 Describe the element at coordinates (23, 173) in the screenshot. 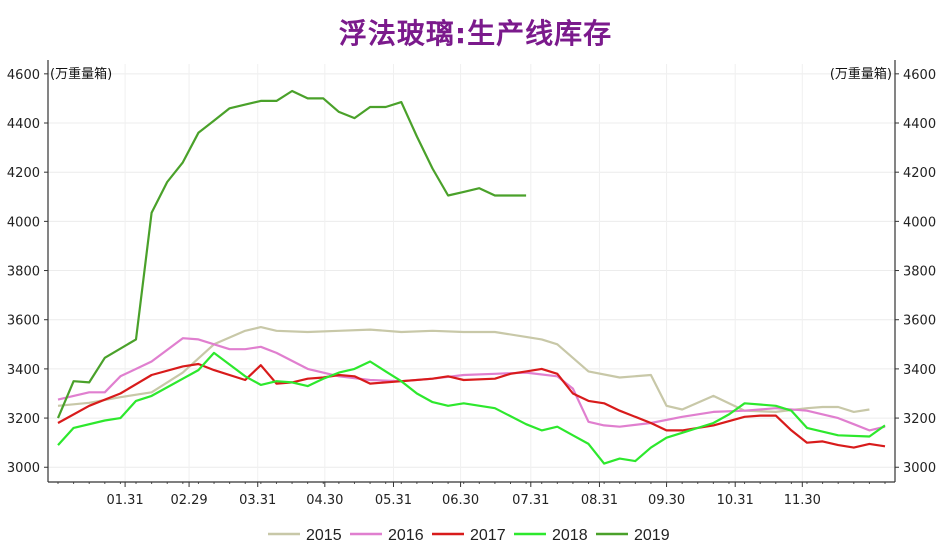

I see `y-tick-label-left: 4200` at that location.